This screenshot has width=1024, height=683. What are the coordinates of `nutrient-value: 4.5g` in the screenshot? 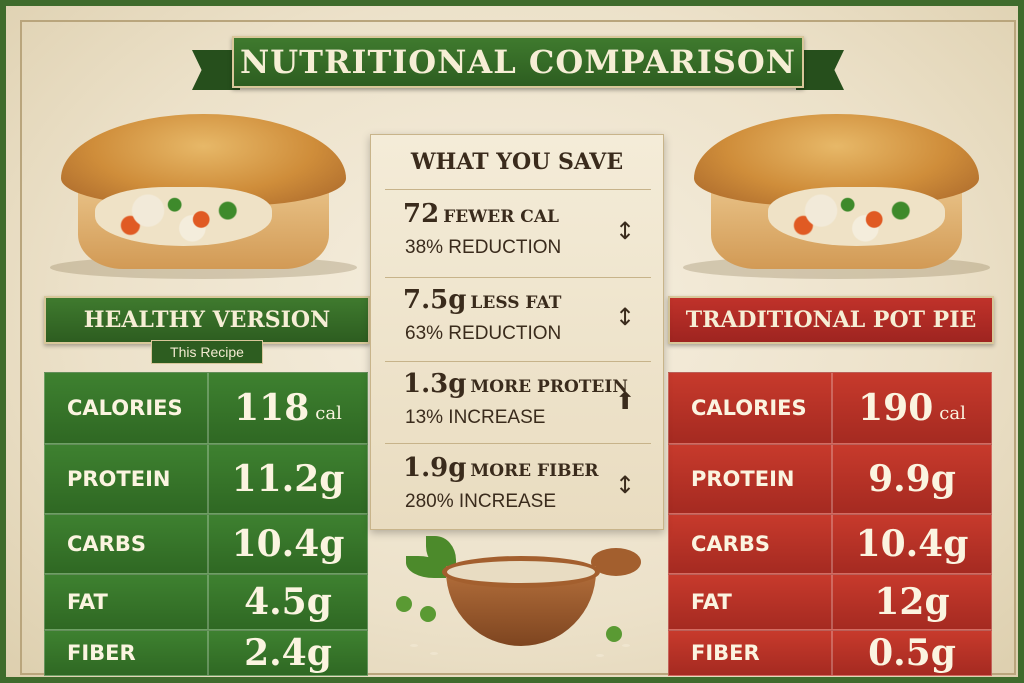 It's located at (288, 602).